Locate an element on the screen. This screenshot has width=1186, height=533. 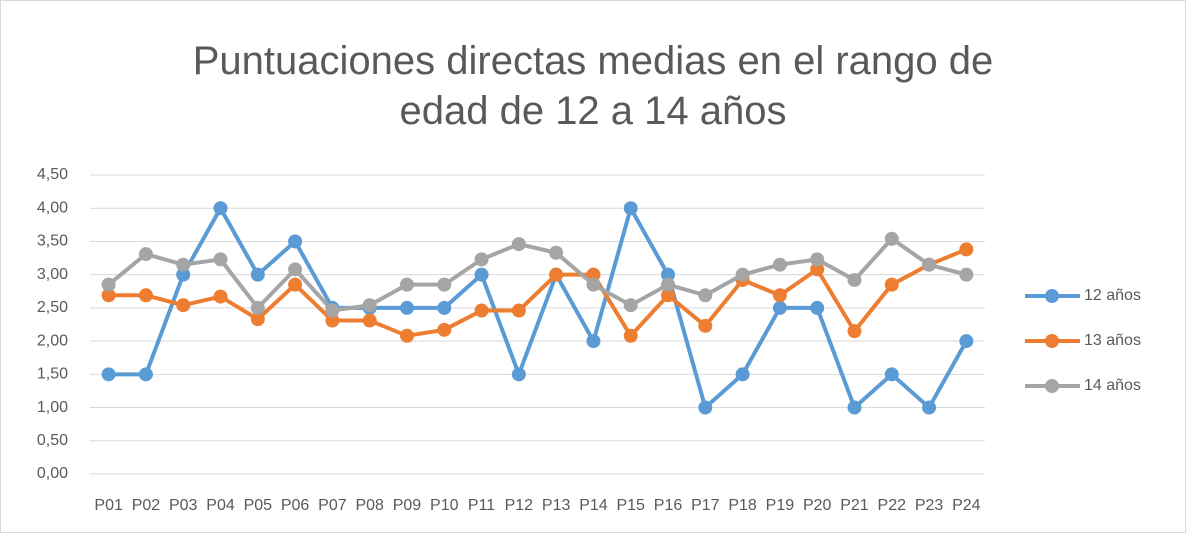
legend-label: 14 años is located at coordinates (1112, 385).